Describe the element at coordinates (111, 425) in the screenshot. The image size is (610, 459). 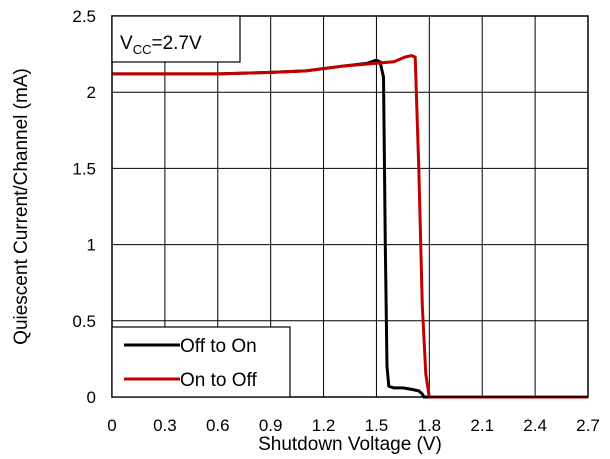
I see `x-tick-label: 0` at that location.